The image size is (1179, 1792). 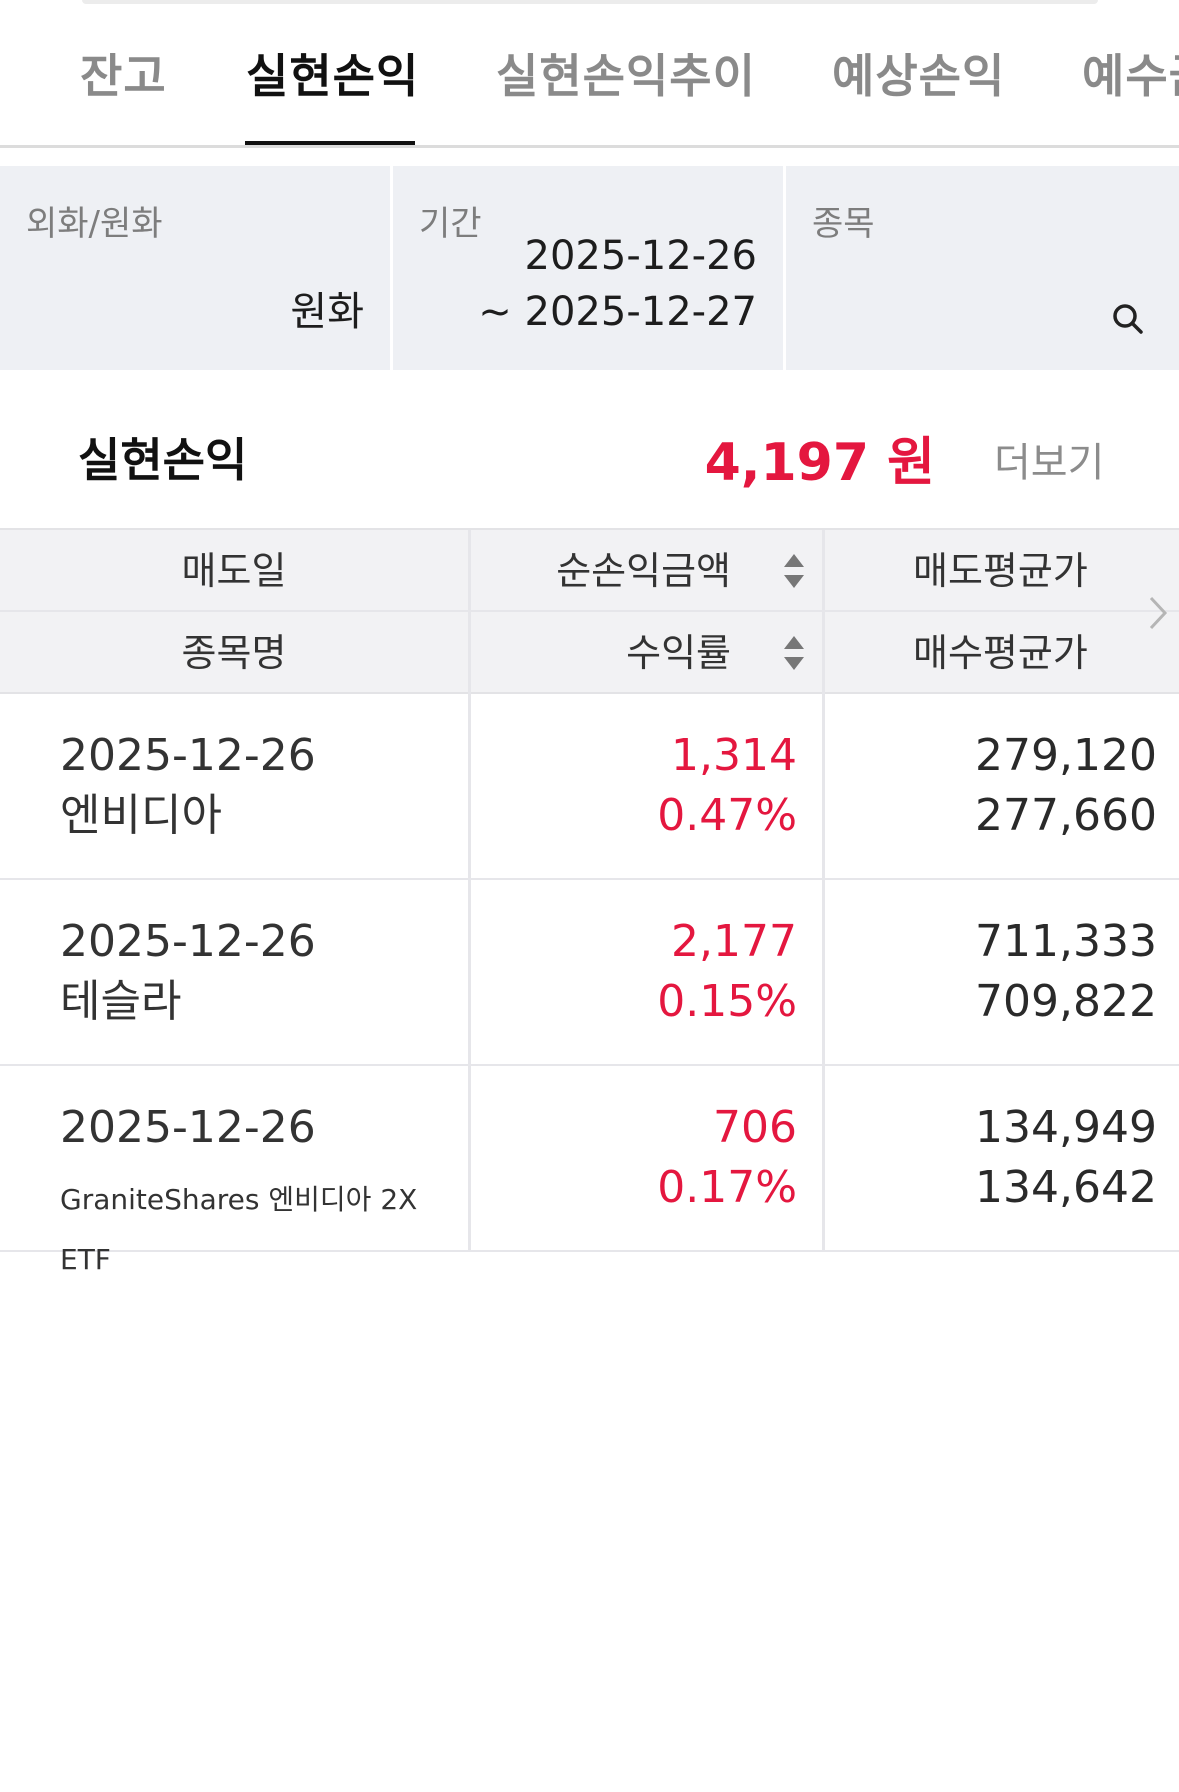 I want to click on chevron-right-icon, so click(x=1157, y=613).